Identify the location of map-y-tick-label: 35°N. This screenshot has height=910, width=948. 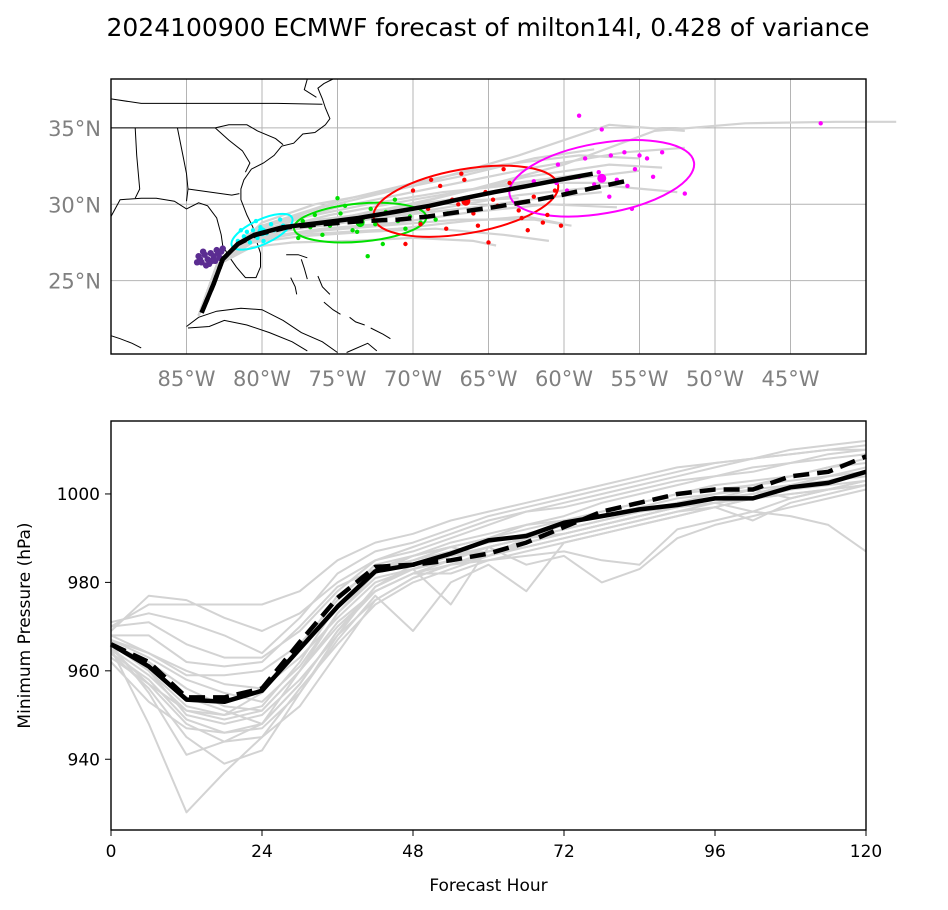
(74, 129).